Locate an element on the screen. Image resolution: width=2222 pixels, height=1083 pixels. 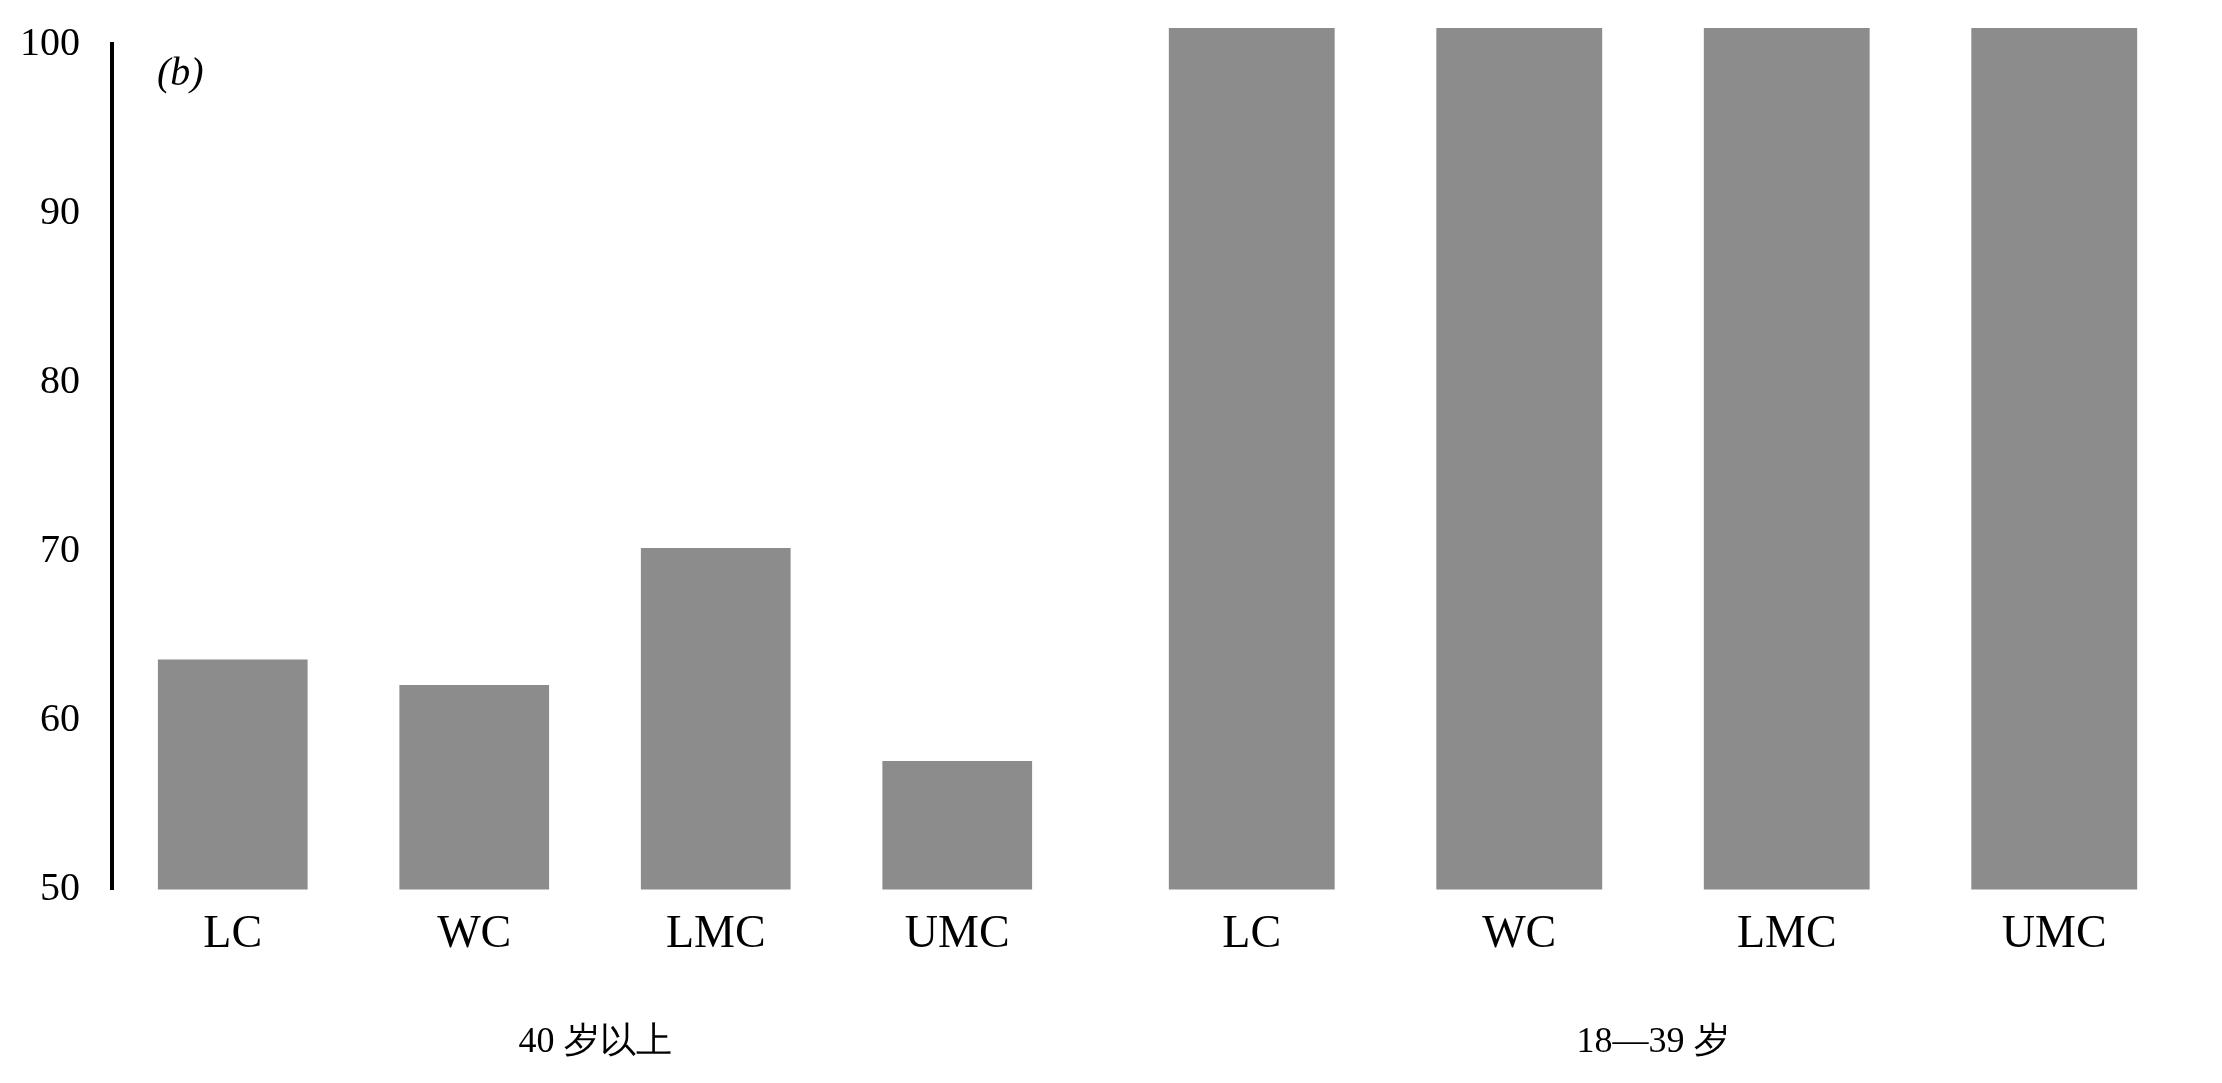
y-tick-label: 80 is located at coordinates (60, 379).